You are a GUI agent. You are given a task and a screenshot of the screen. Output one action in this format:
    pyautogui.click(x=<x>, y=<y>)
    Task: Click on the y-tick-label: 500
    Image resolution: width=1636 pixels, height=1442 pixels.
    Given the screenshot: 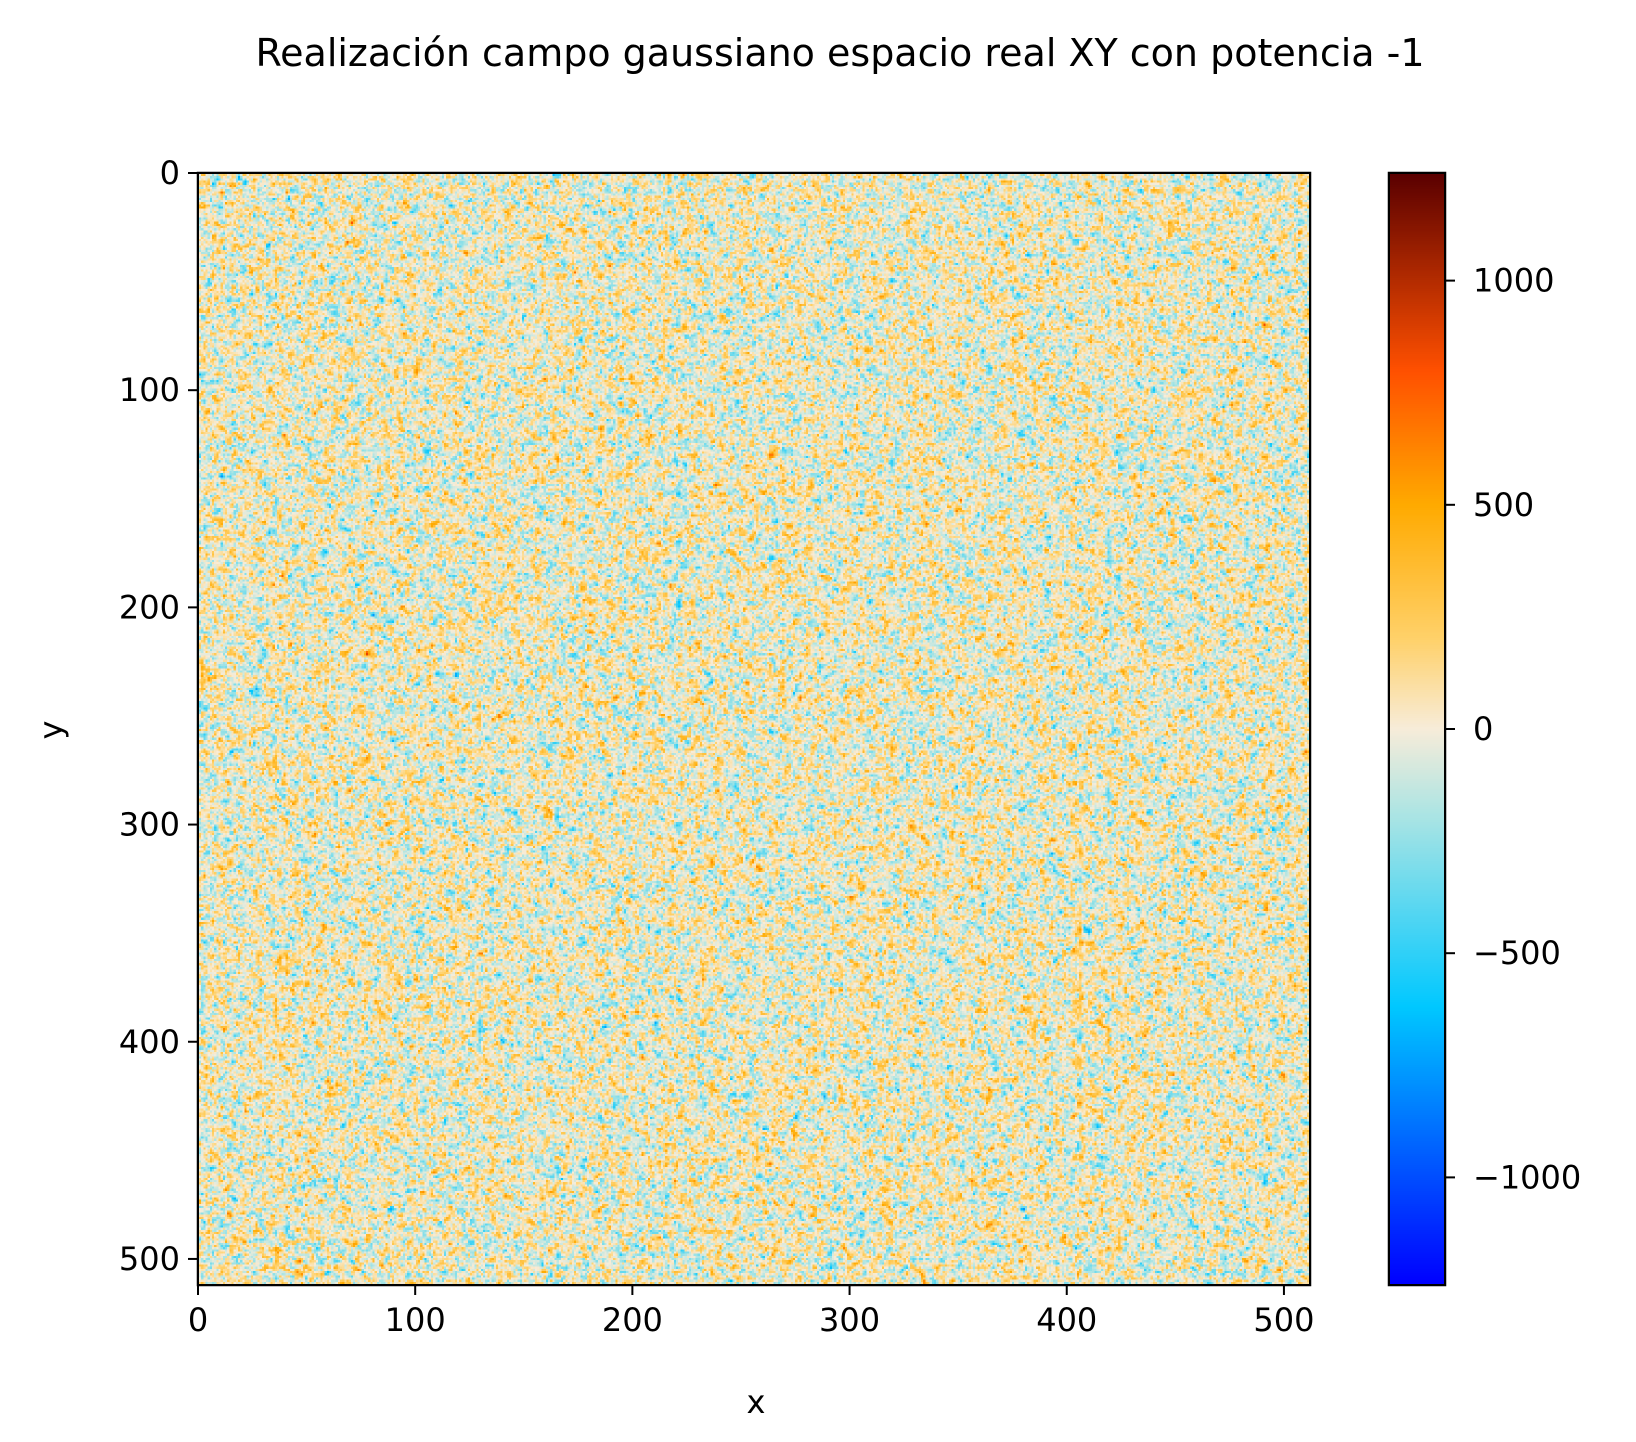 What is the action you would take?
    pyautogui.click(x=149, y=1259)
    